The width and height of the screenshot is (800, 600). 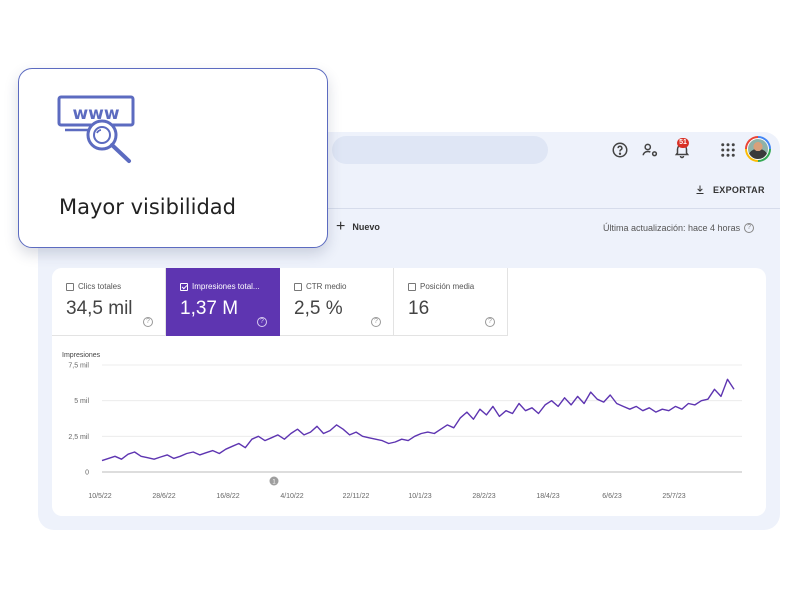 I want to click on x-tick-label: 16/8/22, so click(x=227, y=496).